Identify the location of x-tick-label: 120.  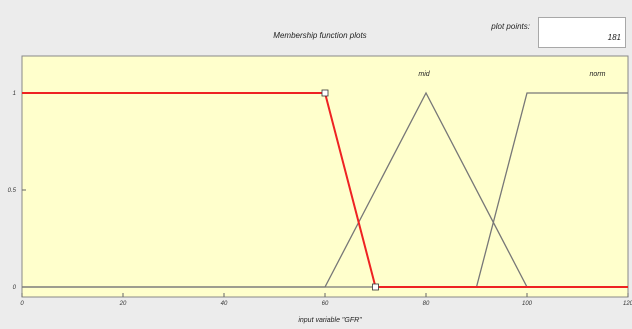
(627, 304).